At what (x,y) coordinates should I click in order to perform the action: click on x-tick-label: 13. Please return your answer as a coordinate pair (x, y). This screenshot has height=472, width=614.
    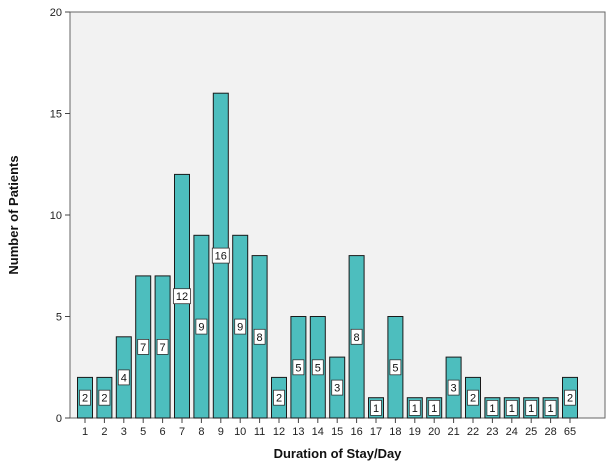
    Looking at the image, I should click on (298, 432).